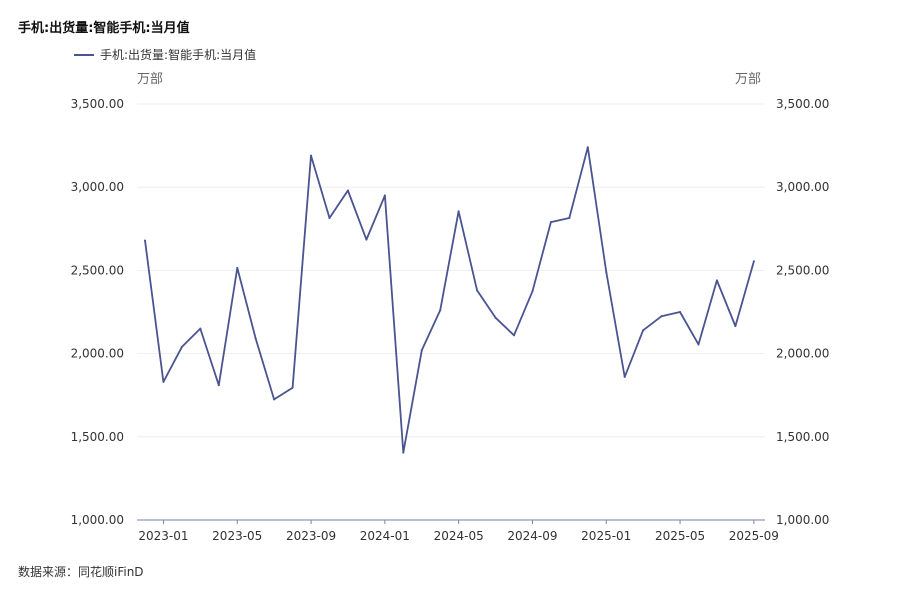 This screenshot has height=598, width=900. I want to click on y-tick-label-left: 2,000.00, so click(97, 354).